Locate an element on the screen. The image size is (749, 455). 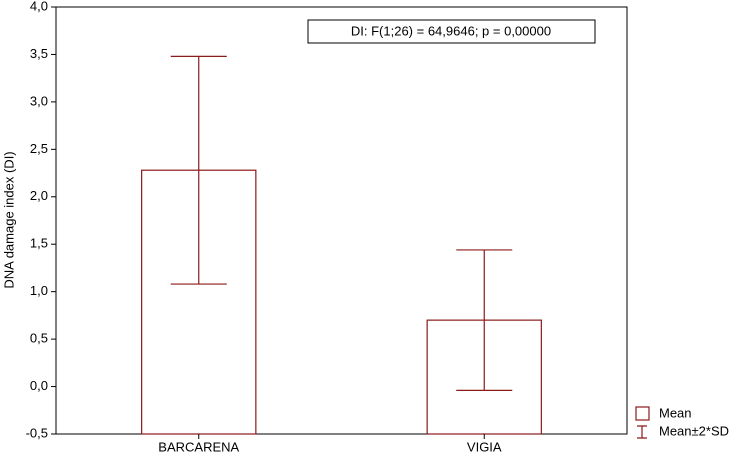
y-tick-label: 2,0 is located at coordinates (39, 195).